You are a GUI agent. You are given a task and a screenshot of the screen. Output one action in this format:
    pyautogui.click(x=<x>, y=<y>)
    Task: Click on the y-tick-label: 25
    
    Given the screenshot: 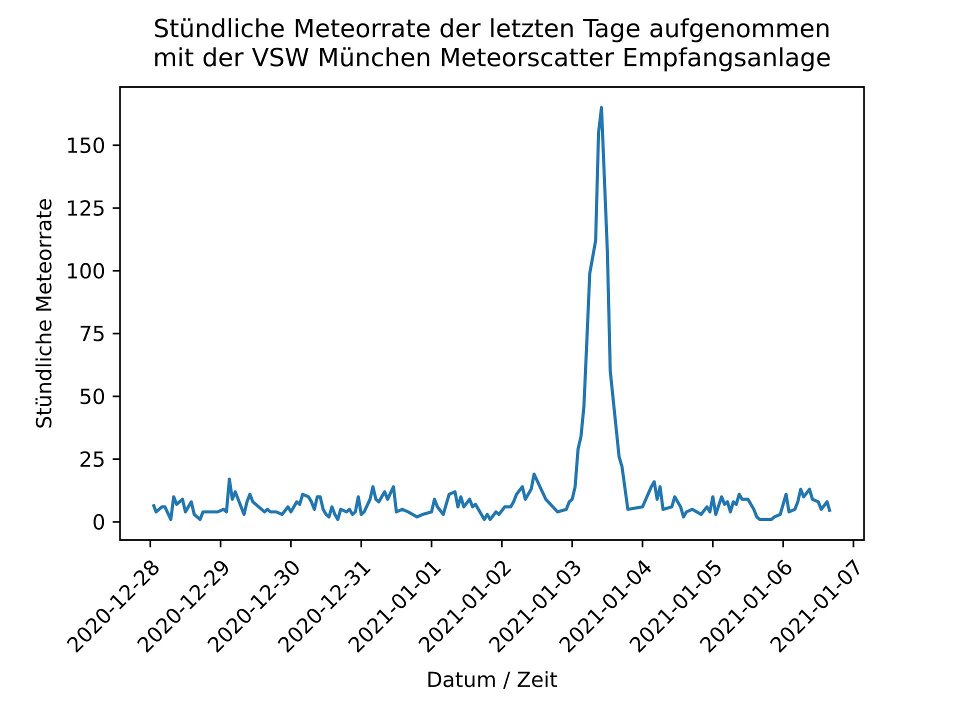 What is the action you would take?
    pyautogui.click(x=92, y=459)
    